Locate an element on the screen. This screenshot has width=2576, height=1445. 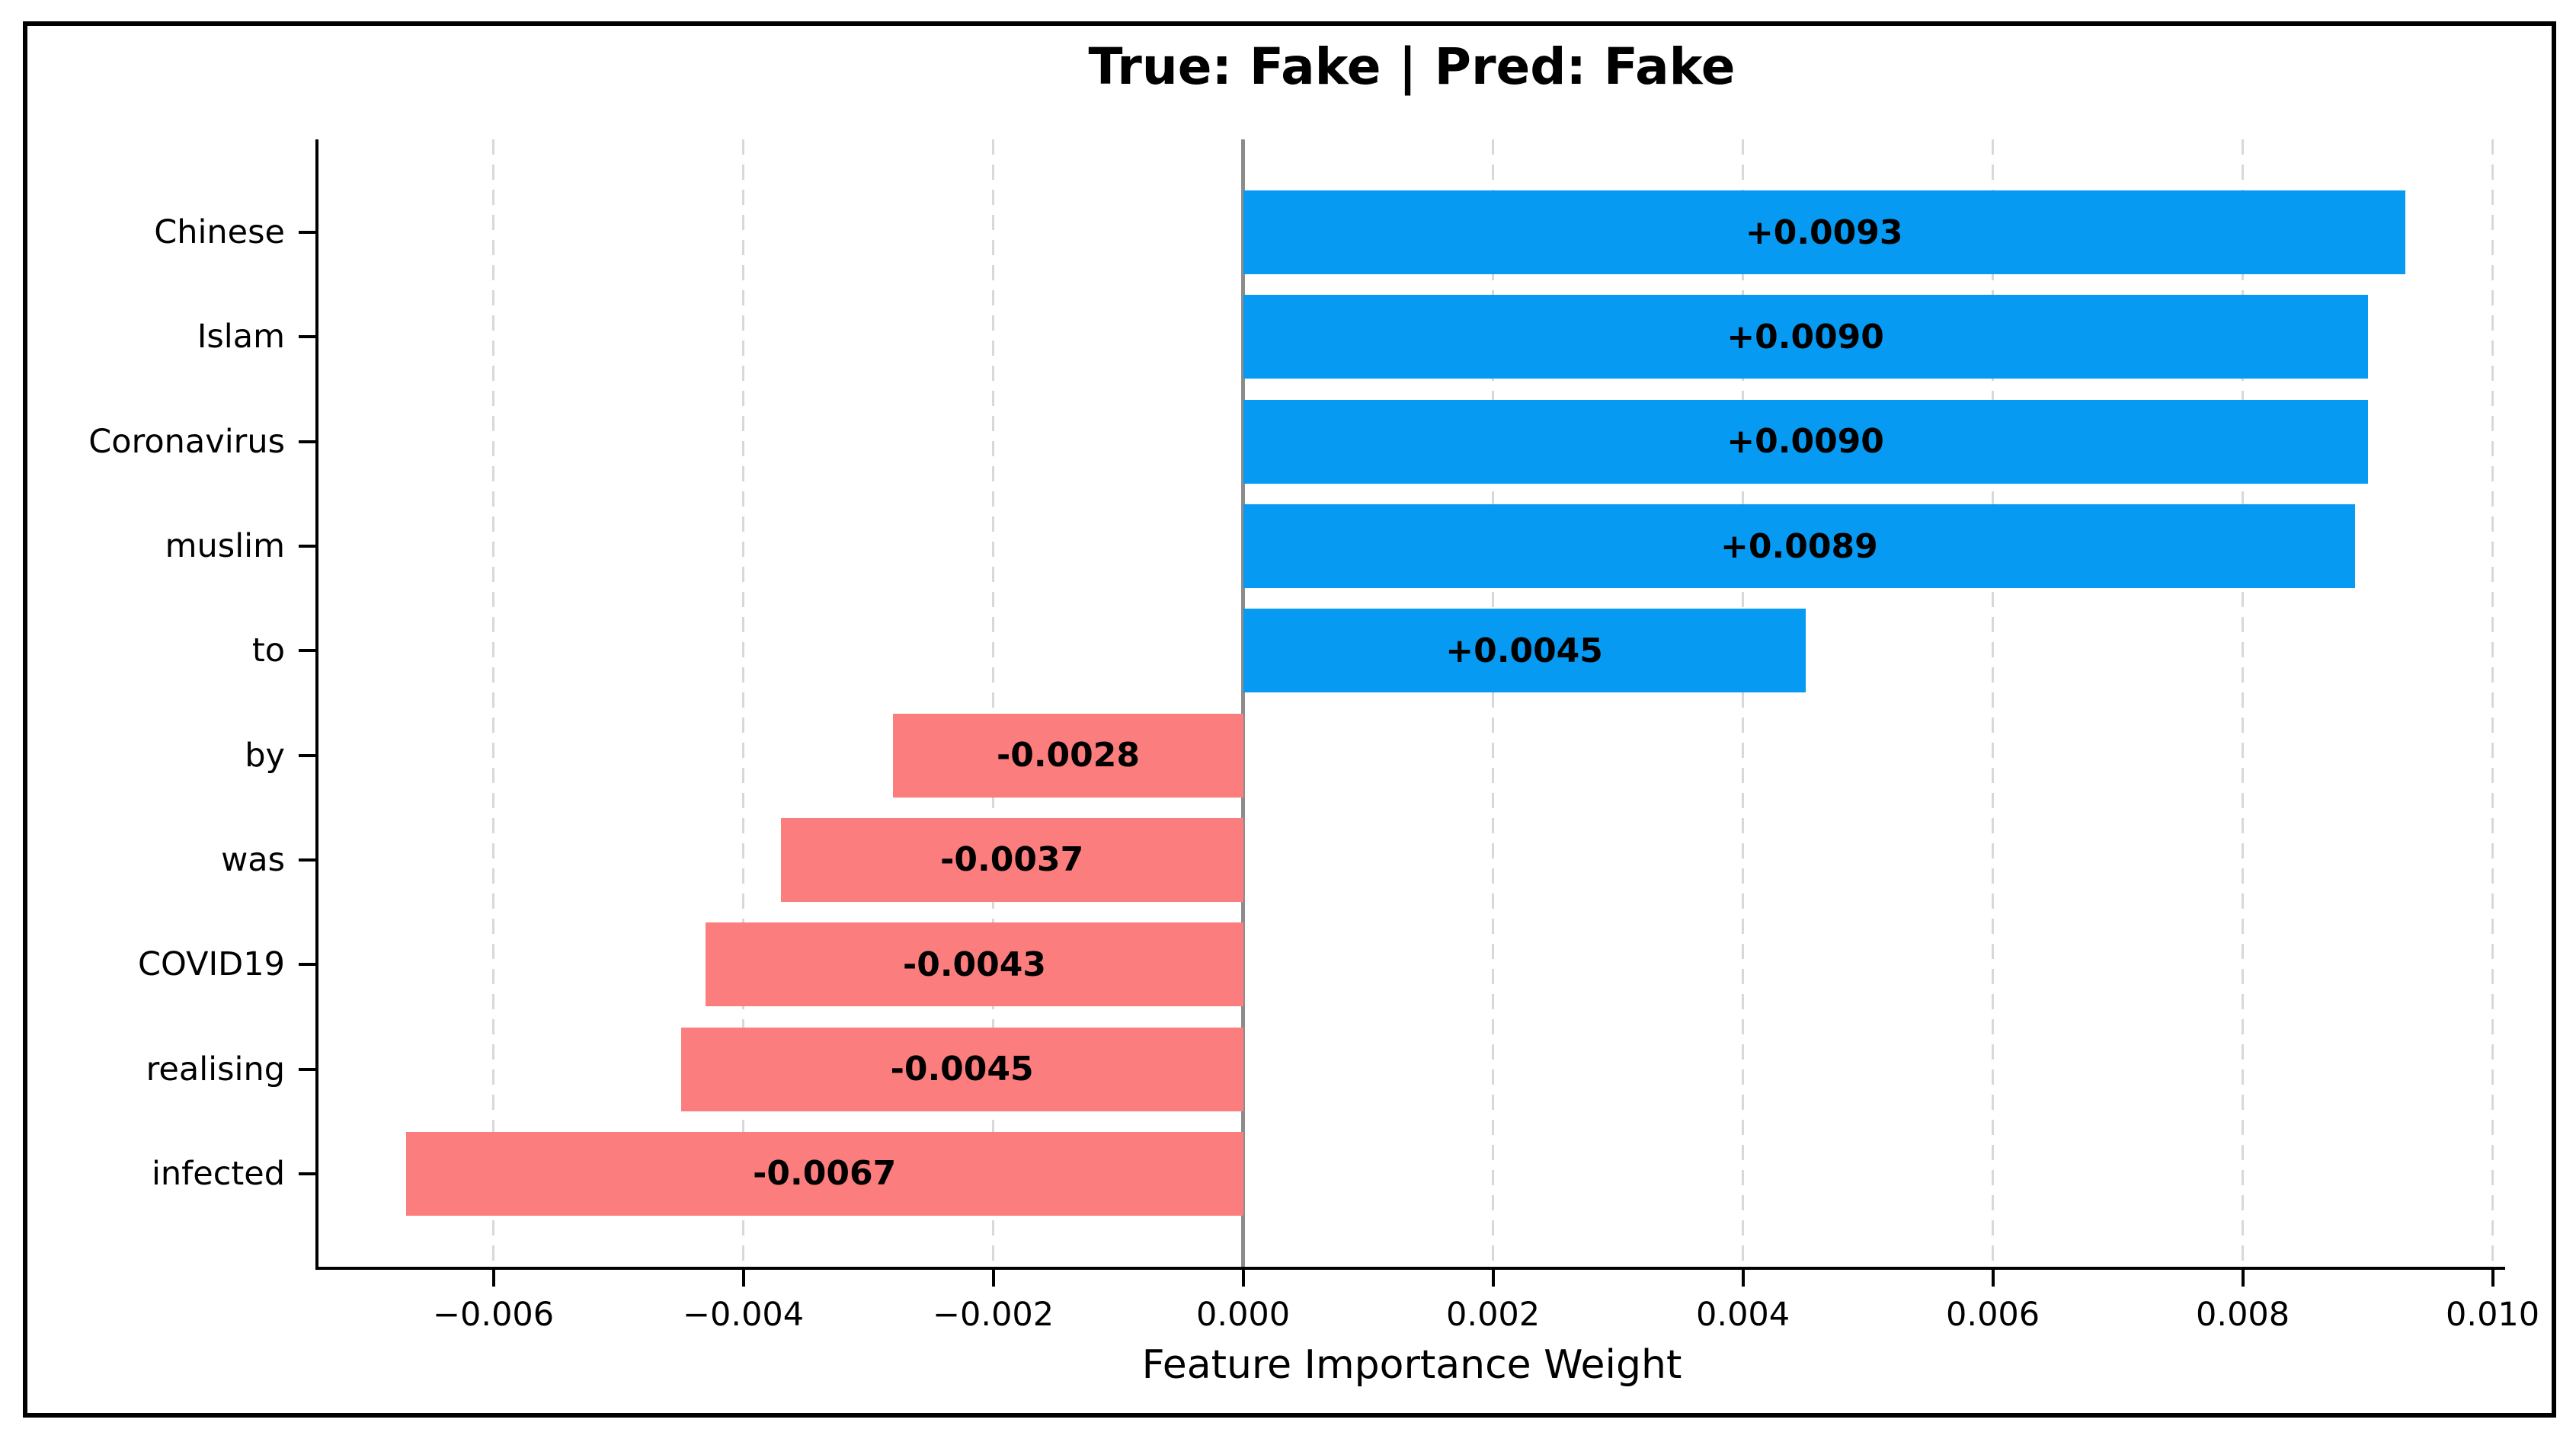
bar: +0.0089 is located at coordinates (1799, 546).